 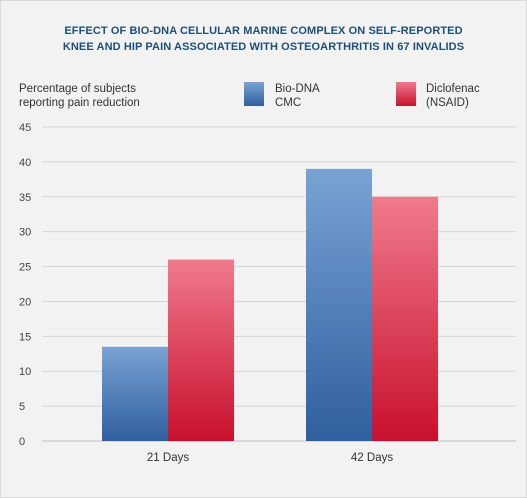 I want to click on legend-label-bio-dna-line-1: Bio-DNA, so click(x=297, y=89).